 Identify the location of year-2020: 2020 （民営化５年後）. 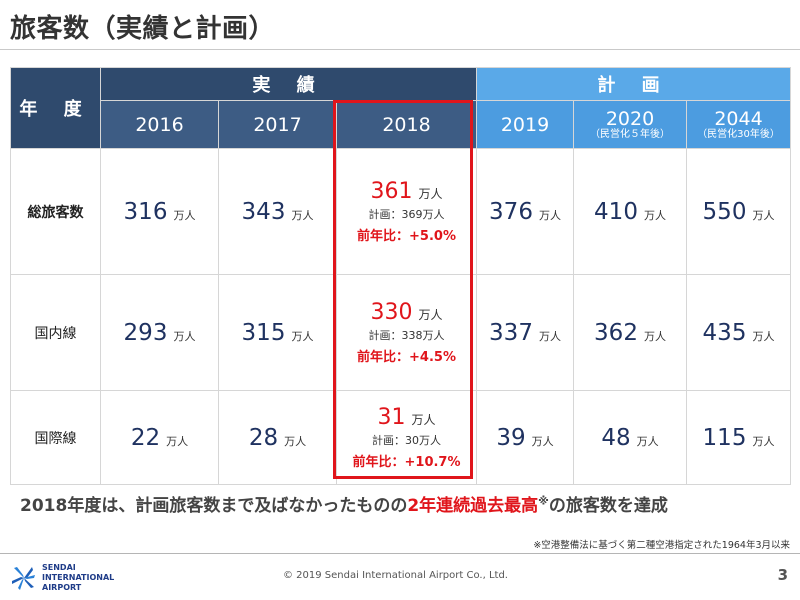
(630, 124).